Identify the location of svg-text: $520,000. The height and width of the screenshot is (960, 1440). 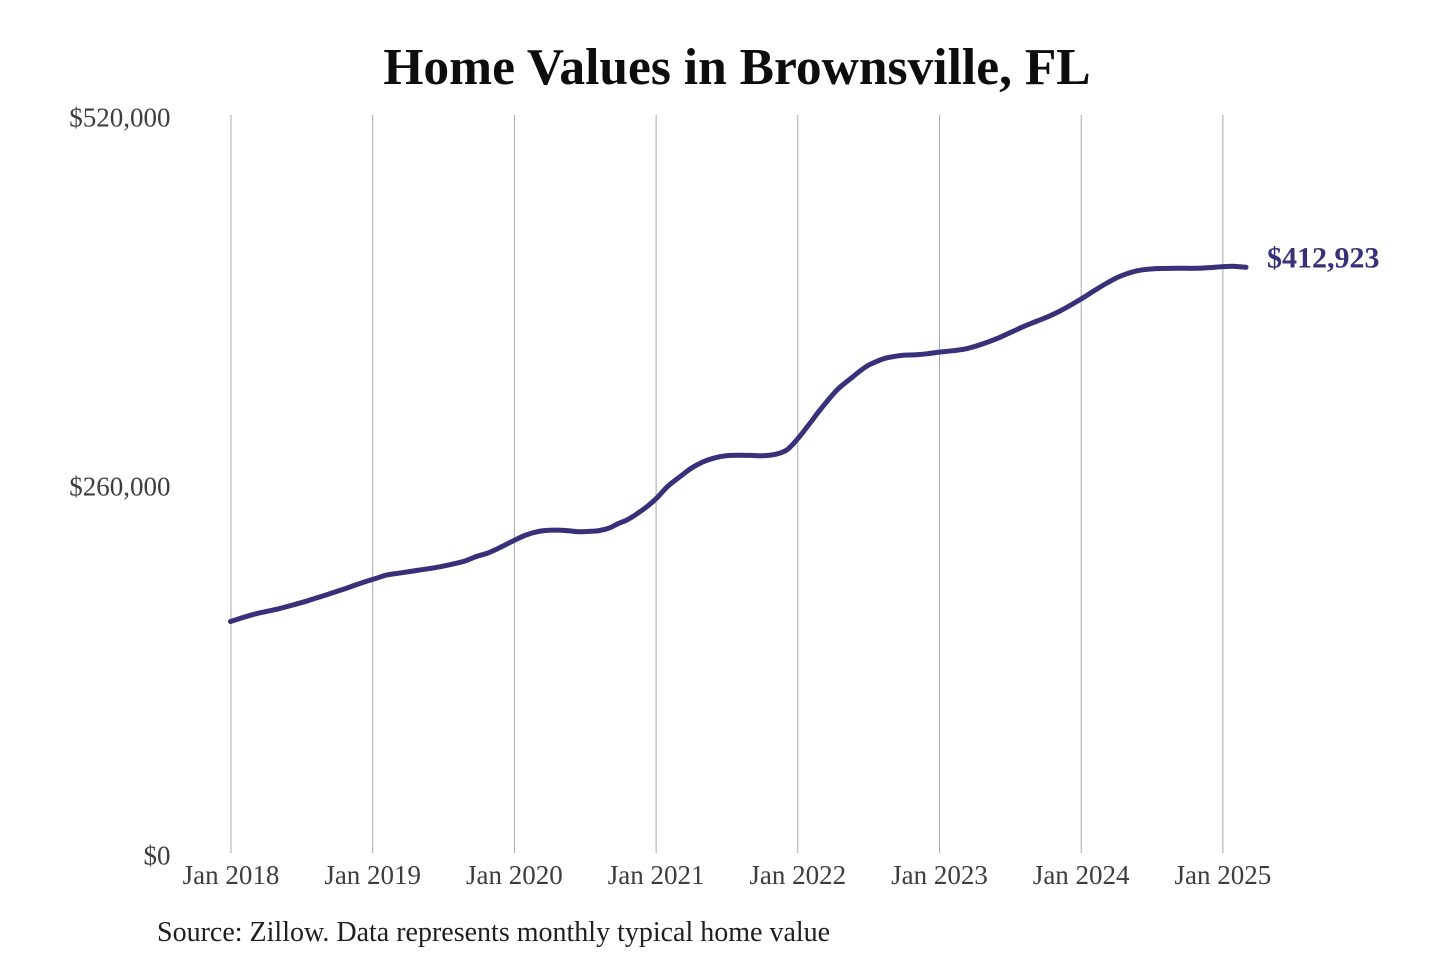
(119, 118).